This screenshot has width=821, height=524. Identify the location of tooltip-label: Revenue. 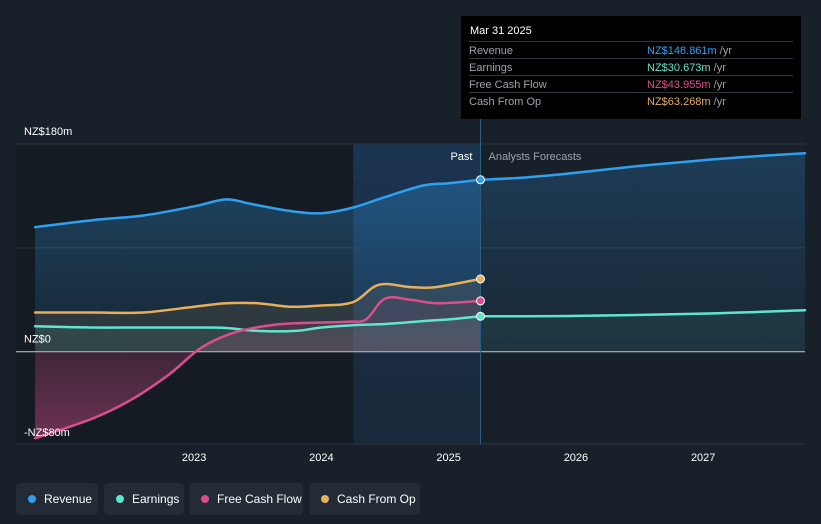
(491, 51).